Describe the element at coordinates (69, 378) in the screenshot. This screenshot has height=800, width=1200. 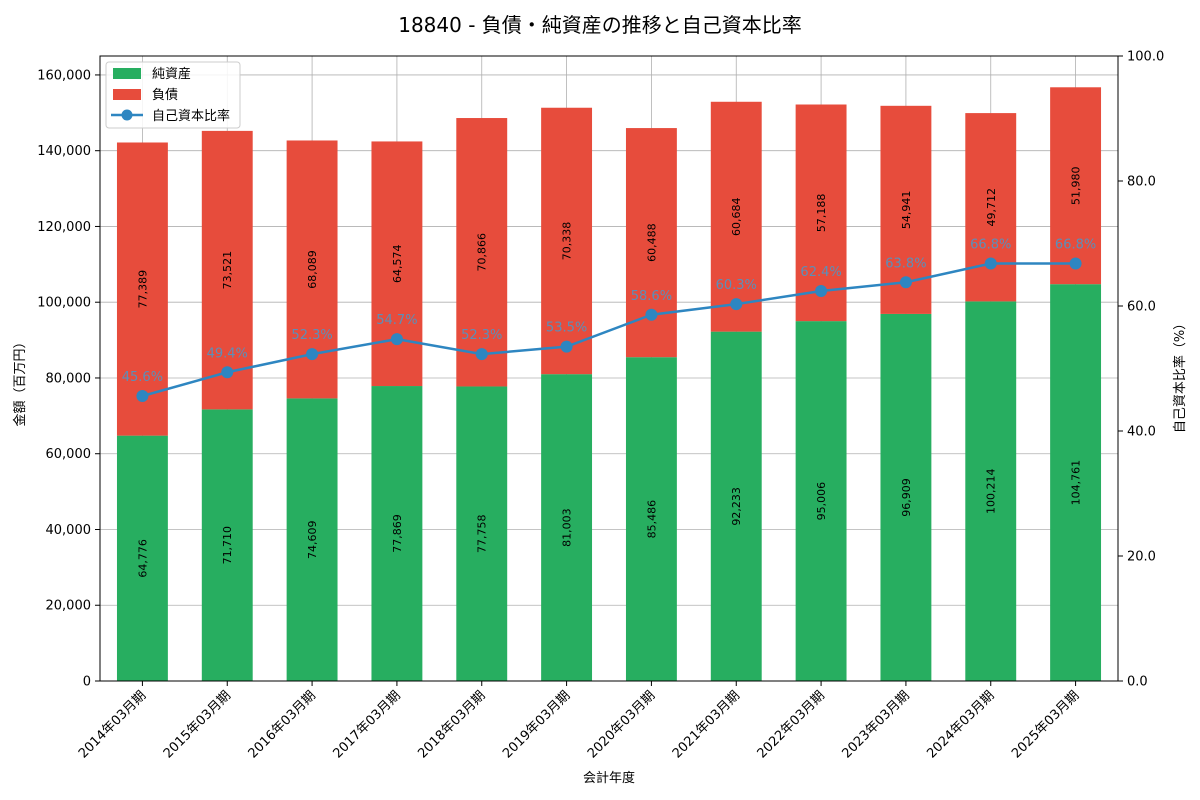
I see `y-tick-label: 80,000` at that location.